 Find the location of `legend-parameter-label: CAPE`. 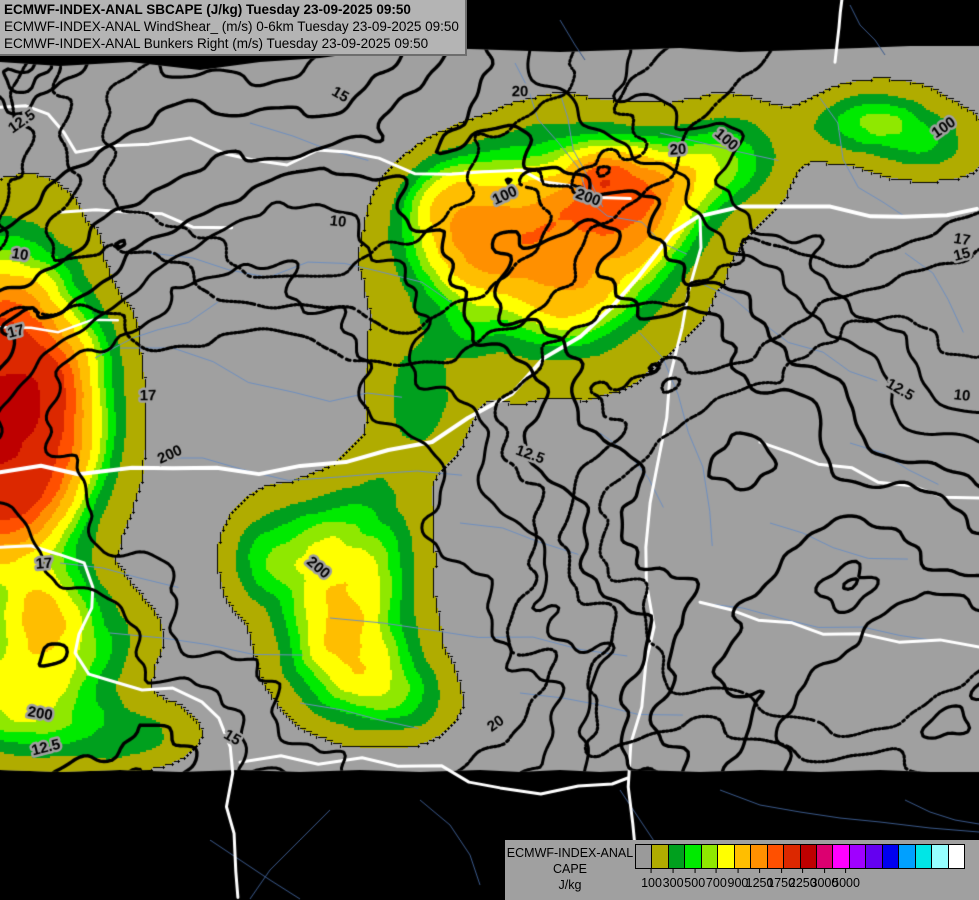

legend-parameter-label: CAPE is located at coordinates (570, 869).